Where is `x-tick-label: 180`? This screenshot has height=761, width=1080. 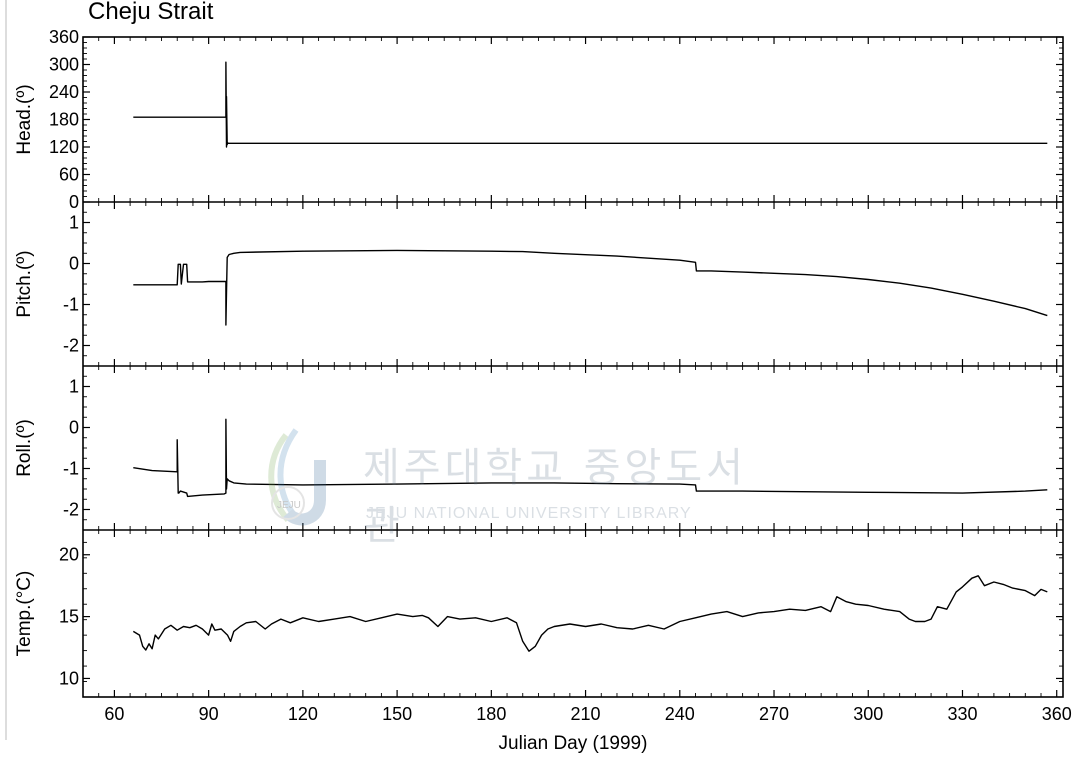
x-tick-label: 180 is located at coordinates (491, 714).